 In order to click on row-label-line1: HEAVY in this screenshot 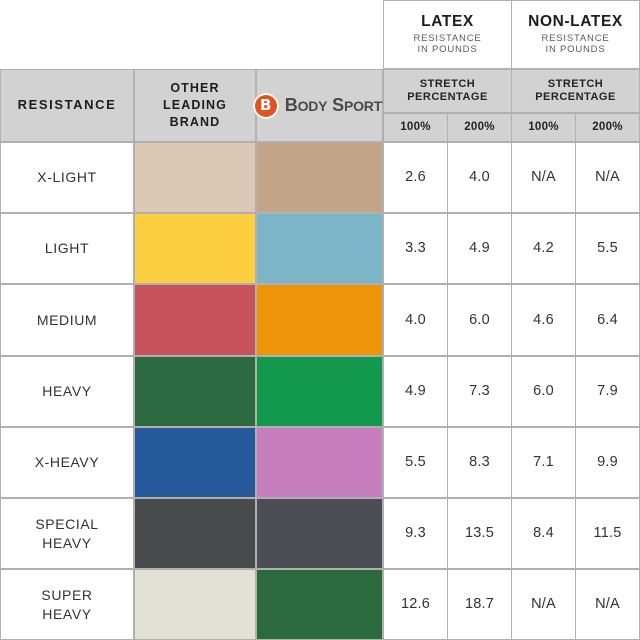, I will do `click(67, 390)`.